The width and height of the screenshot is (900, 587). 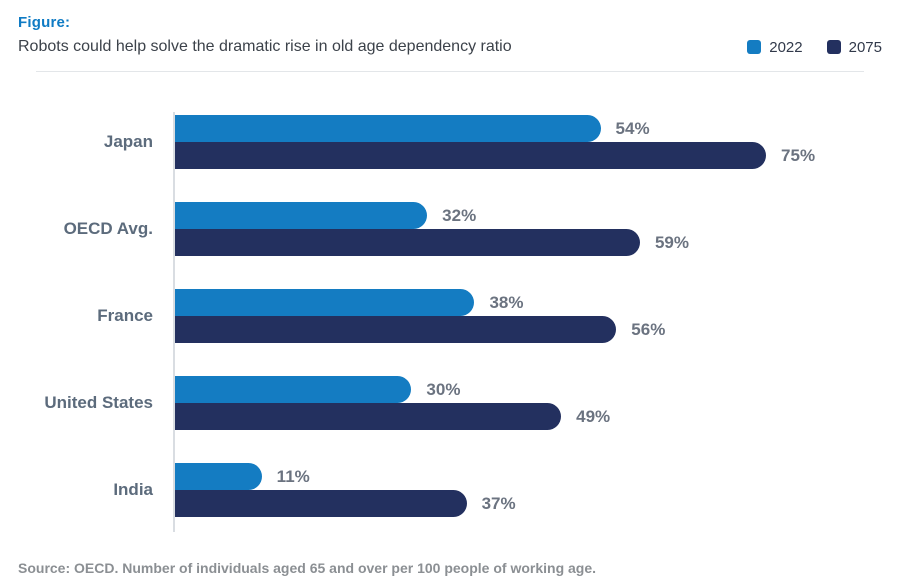 I want to click on bar-line-2022-united-states: 30%, so click(x=537, y=389).